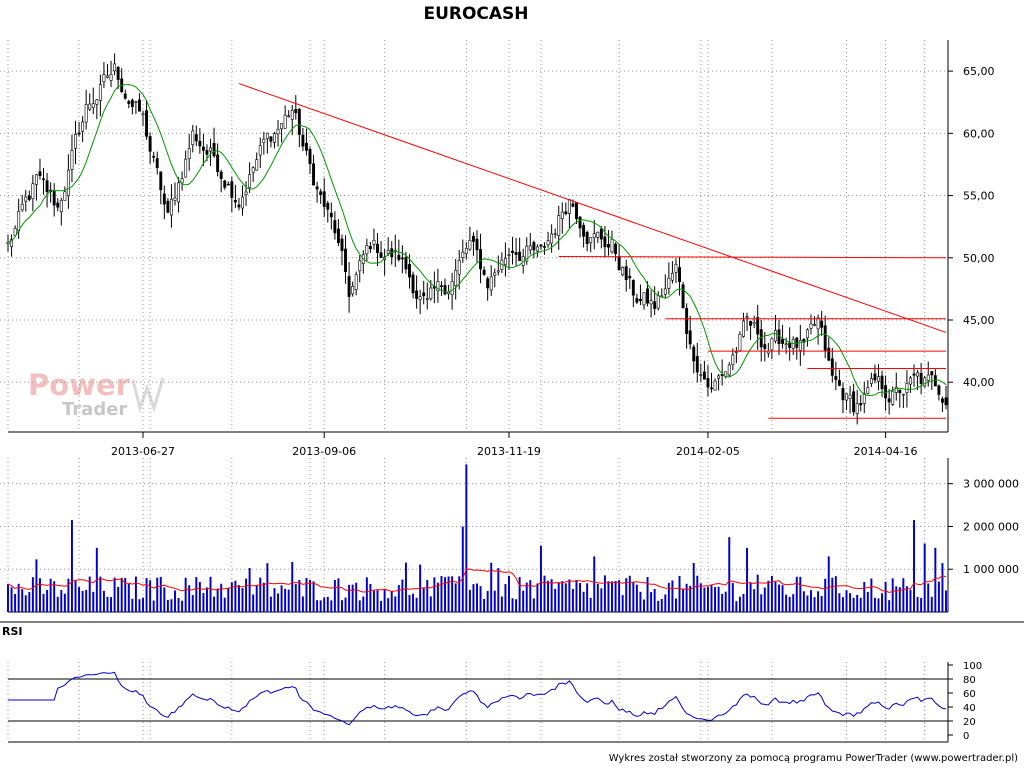 Image resolution: width=1024 pixels, height=768 pixels. What do you see at coordinates (477, 698) in the screenshot?
I see `rsi-line` at bounding box center [477, 698].